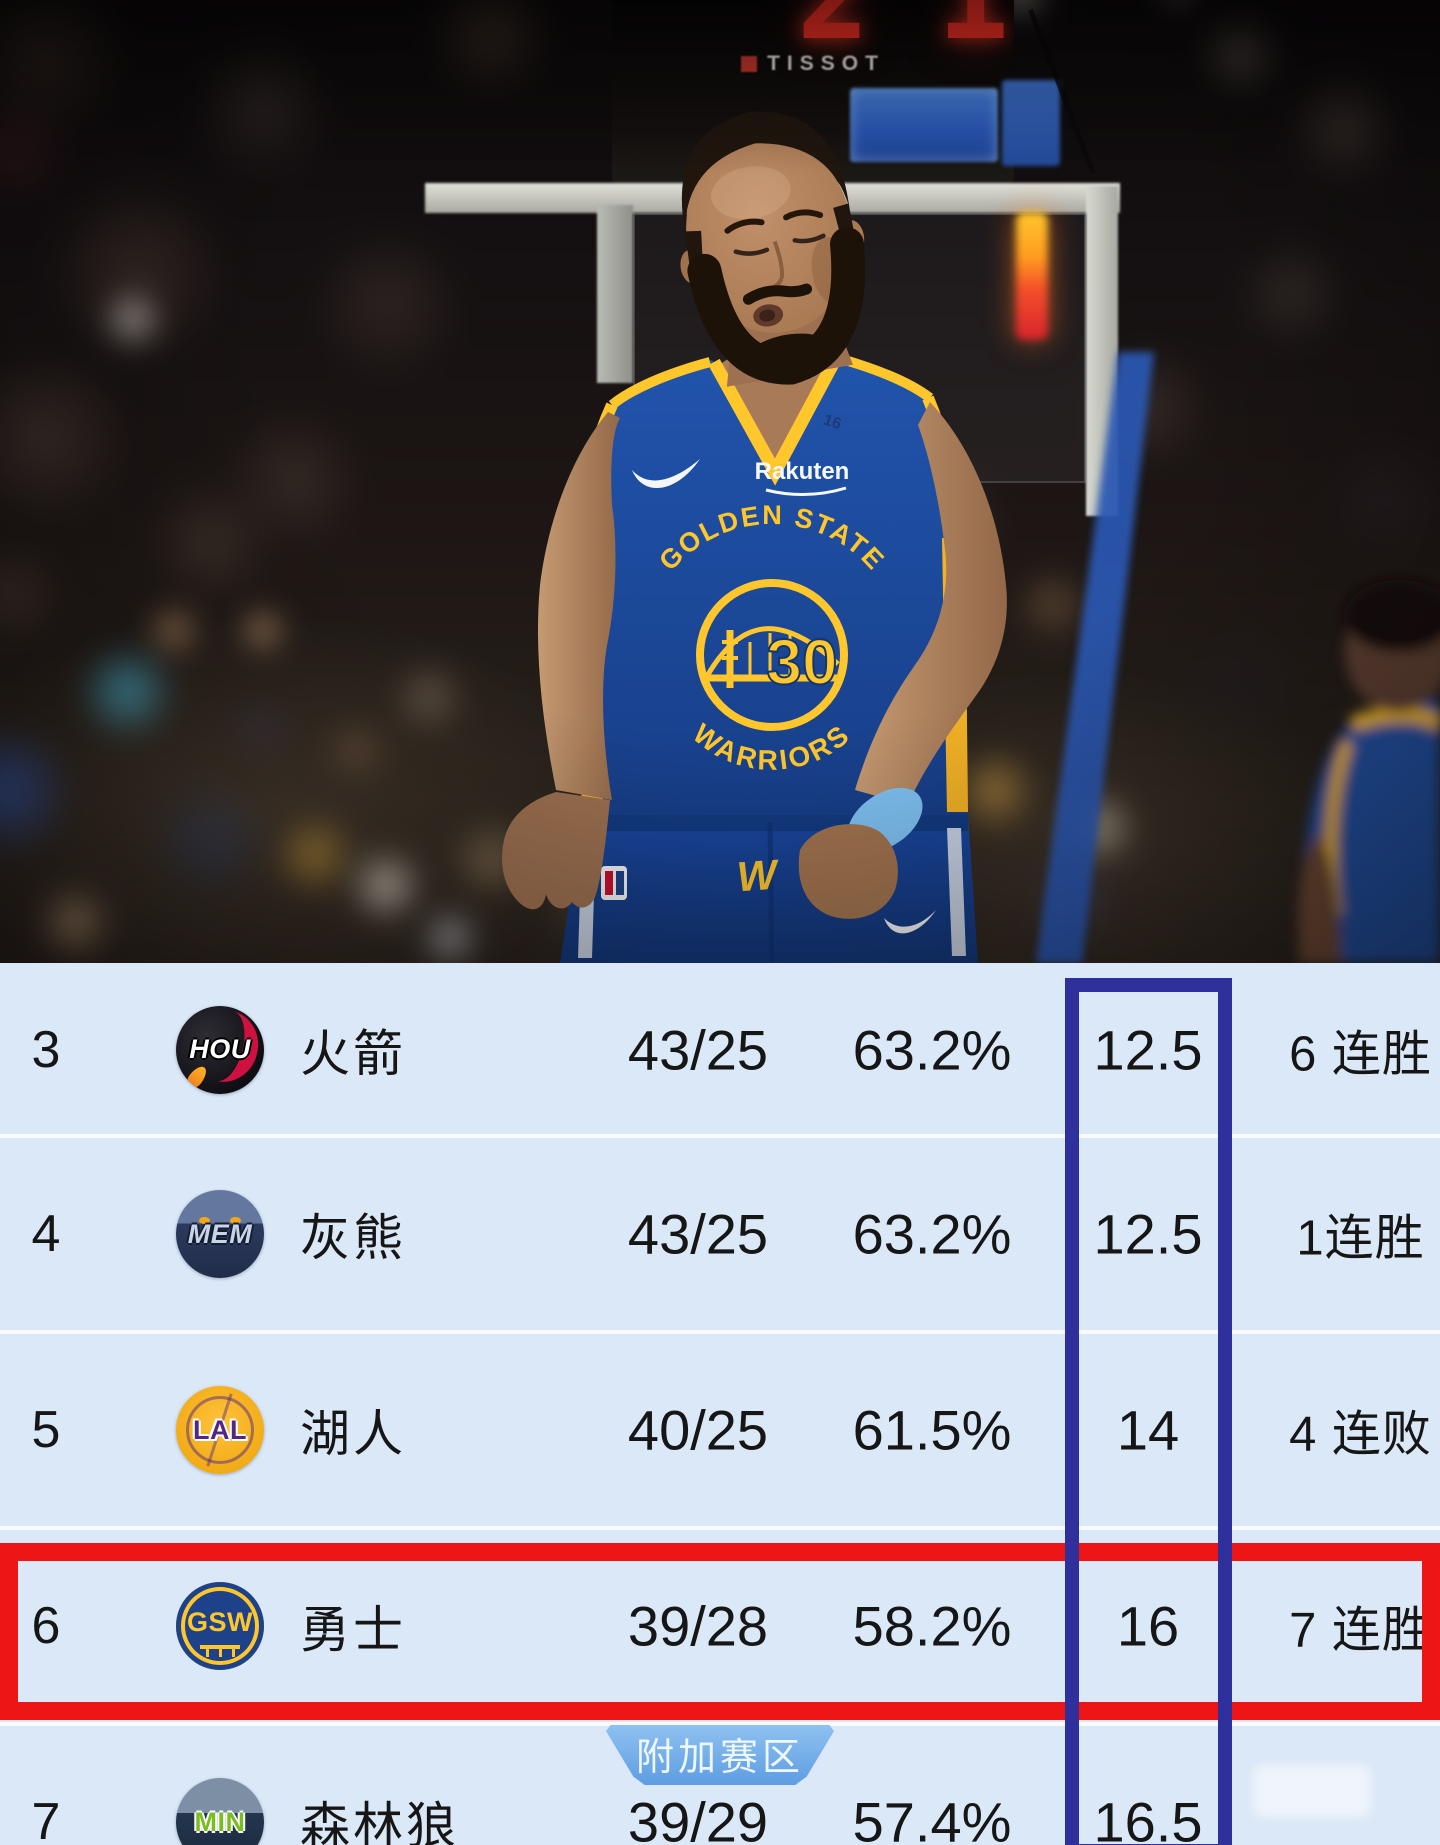  What do you see at coordinates (561, 661) in the screenshot?
I see `left-arm` at bounding box center [561, 661].